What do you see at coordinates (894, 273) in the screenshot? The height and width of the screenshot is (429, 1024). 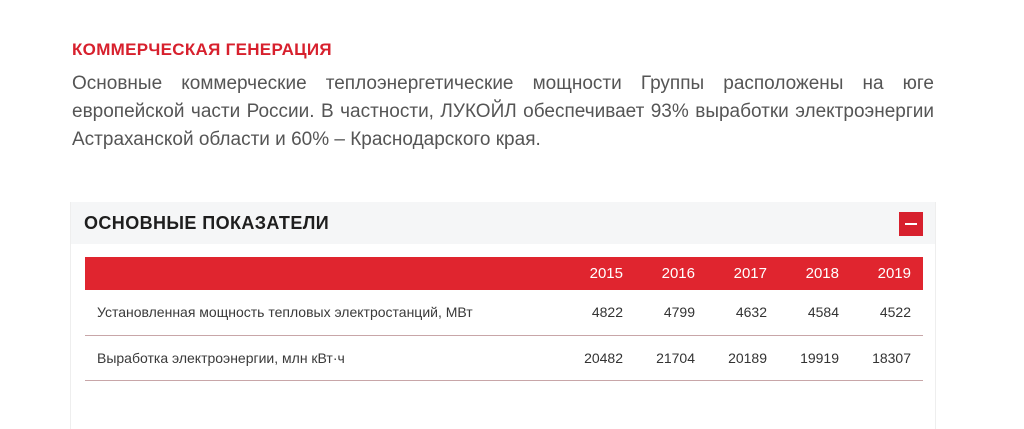 I see `year-header: 2019` at bounding box center [894, 273].